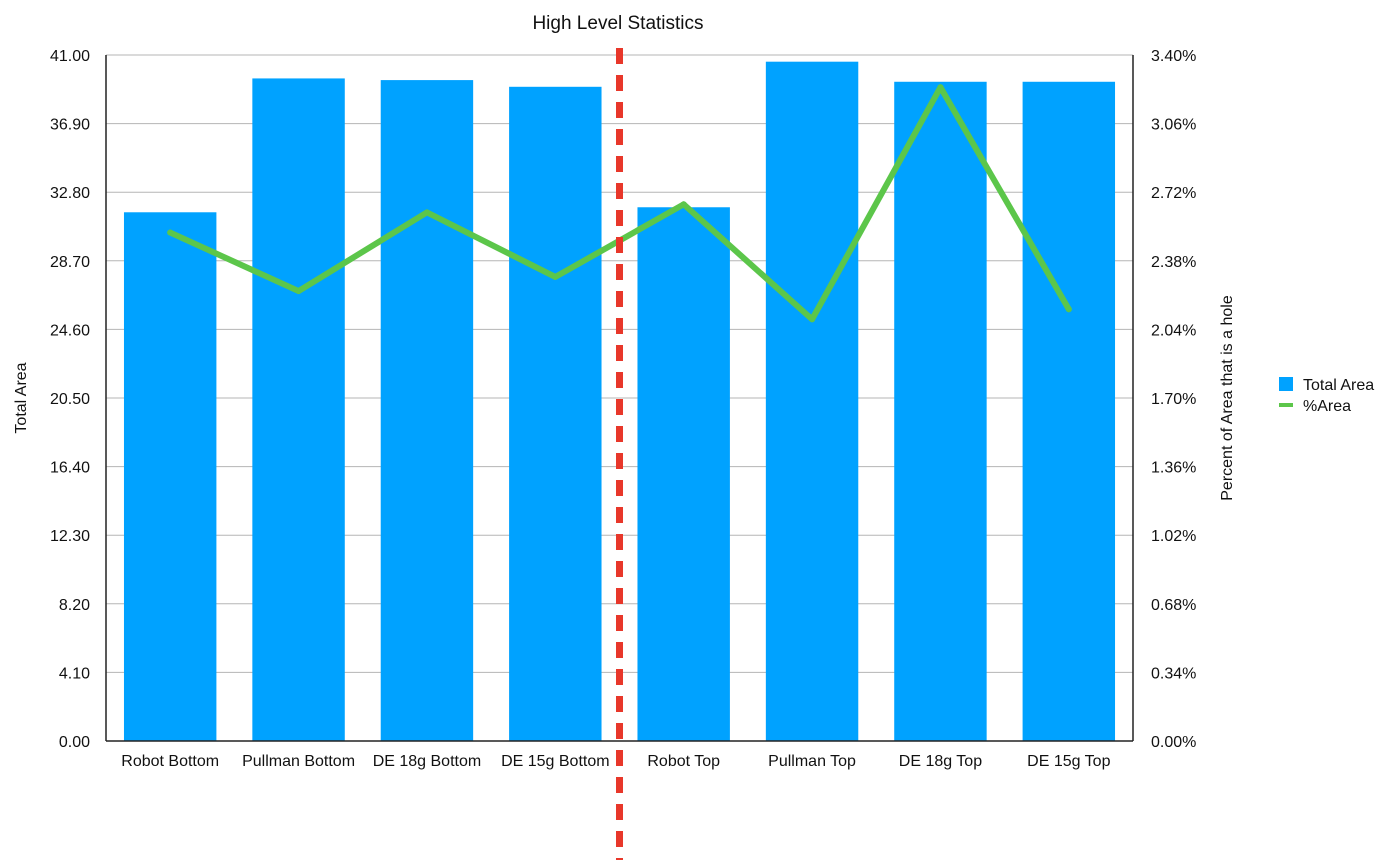 Image resolution: width=1400 pixels, height=868 pixels. I want to click on y-tick-label-left: 12.30, so click(70, 536).